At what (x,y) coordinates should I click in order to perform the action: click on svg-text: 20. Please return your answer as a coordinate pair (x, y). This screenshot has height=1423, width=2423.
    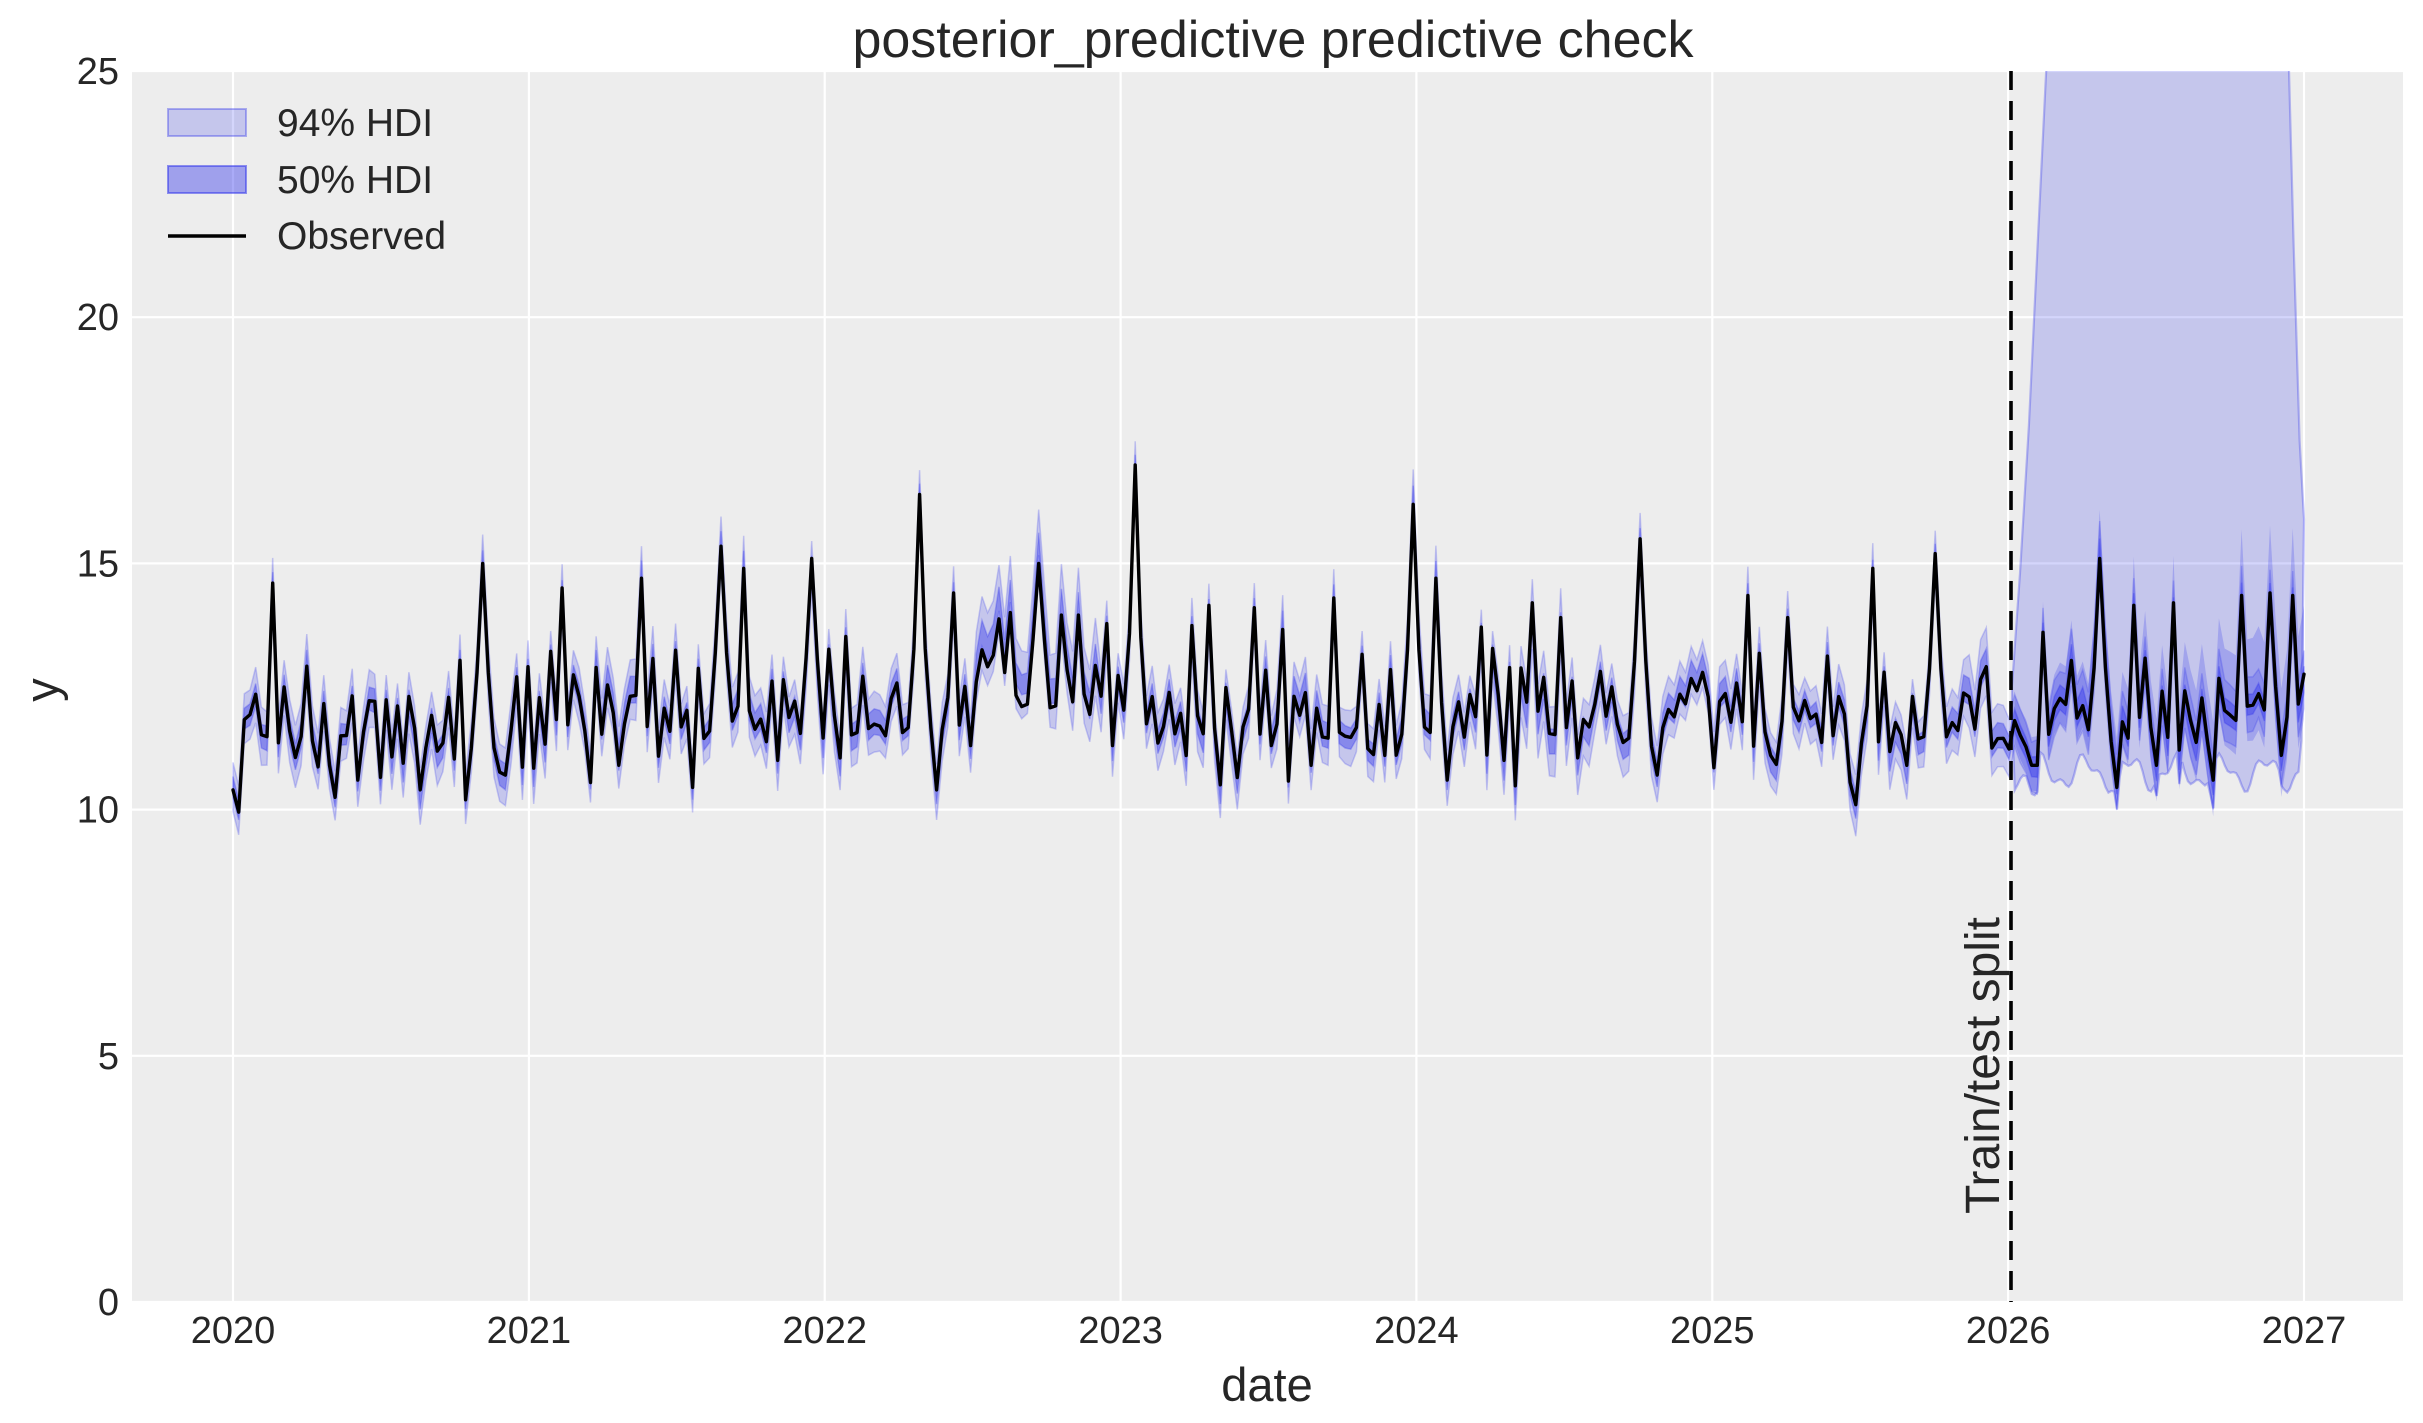
    Looking at the image, I should click on (98, 318).